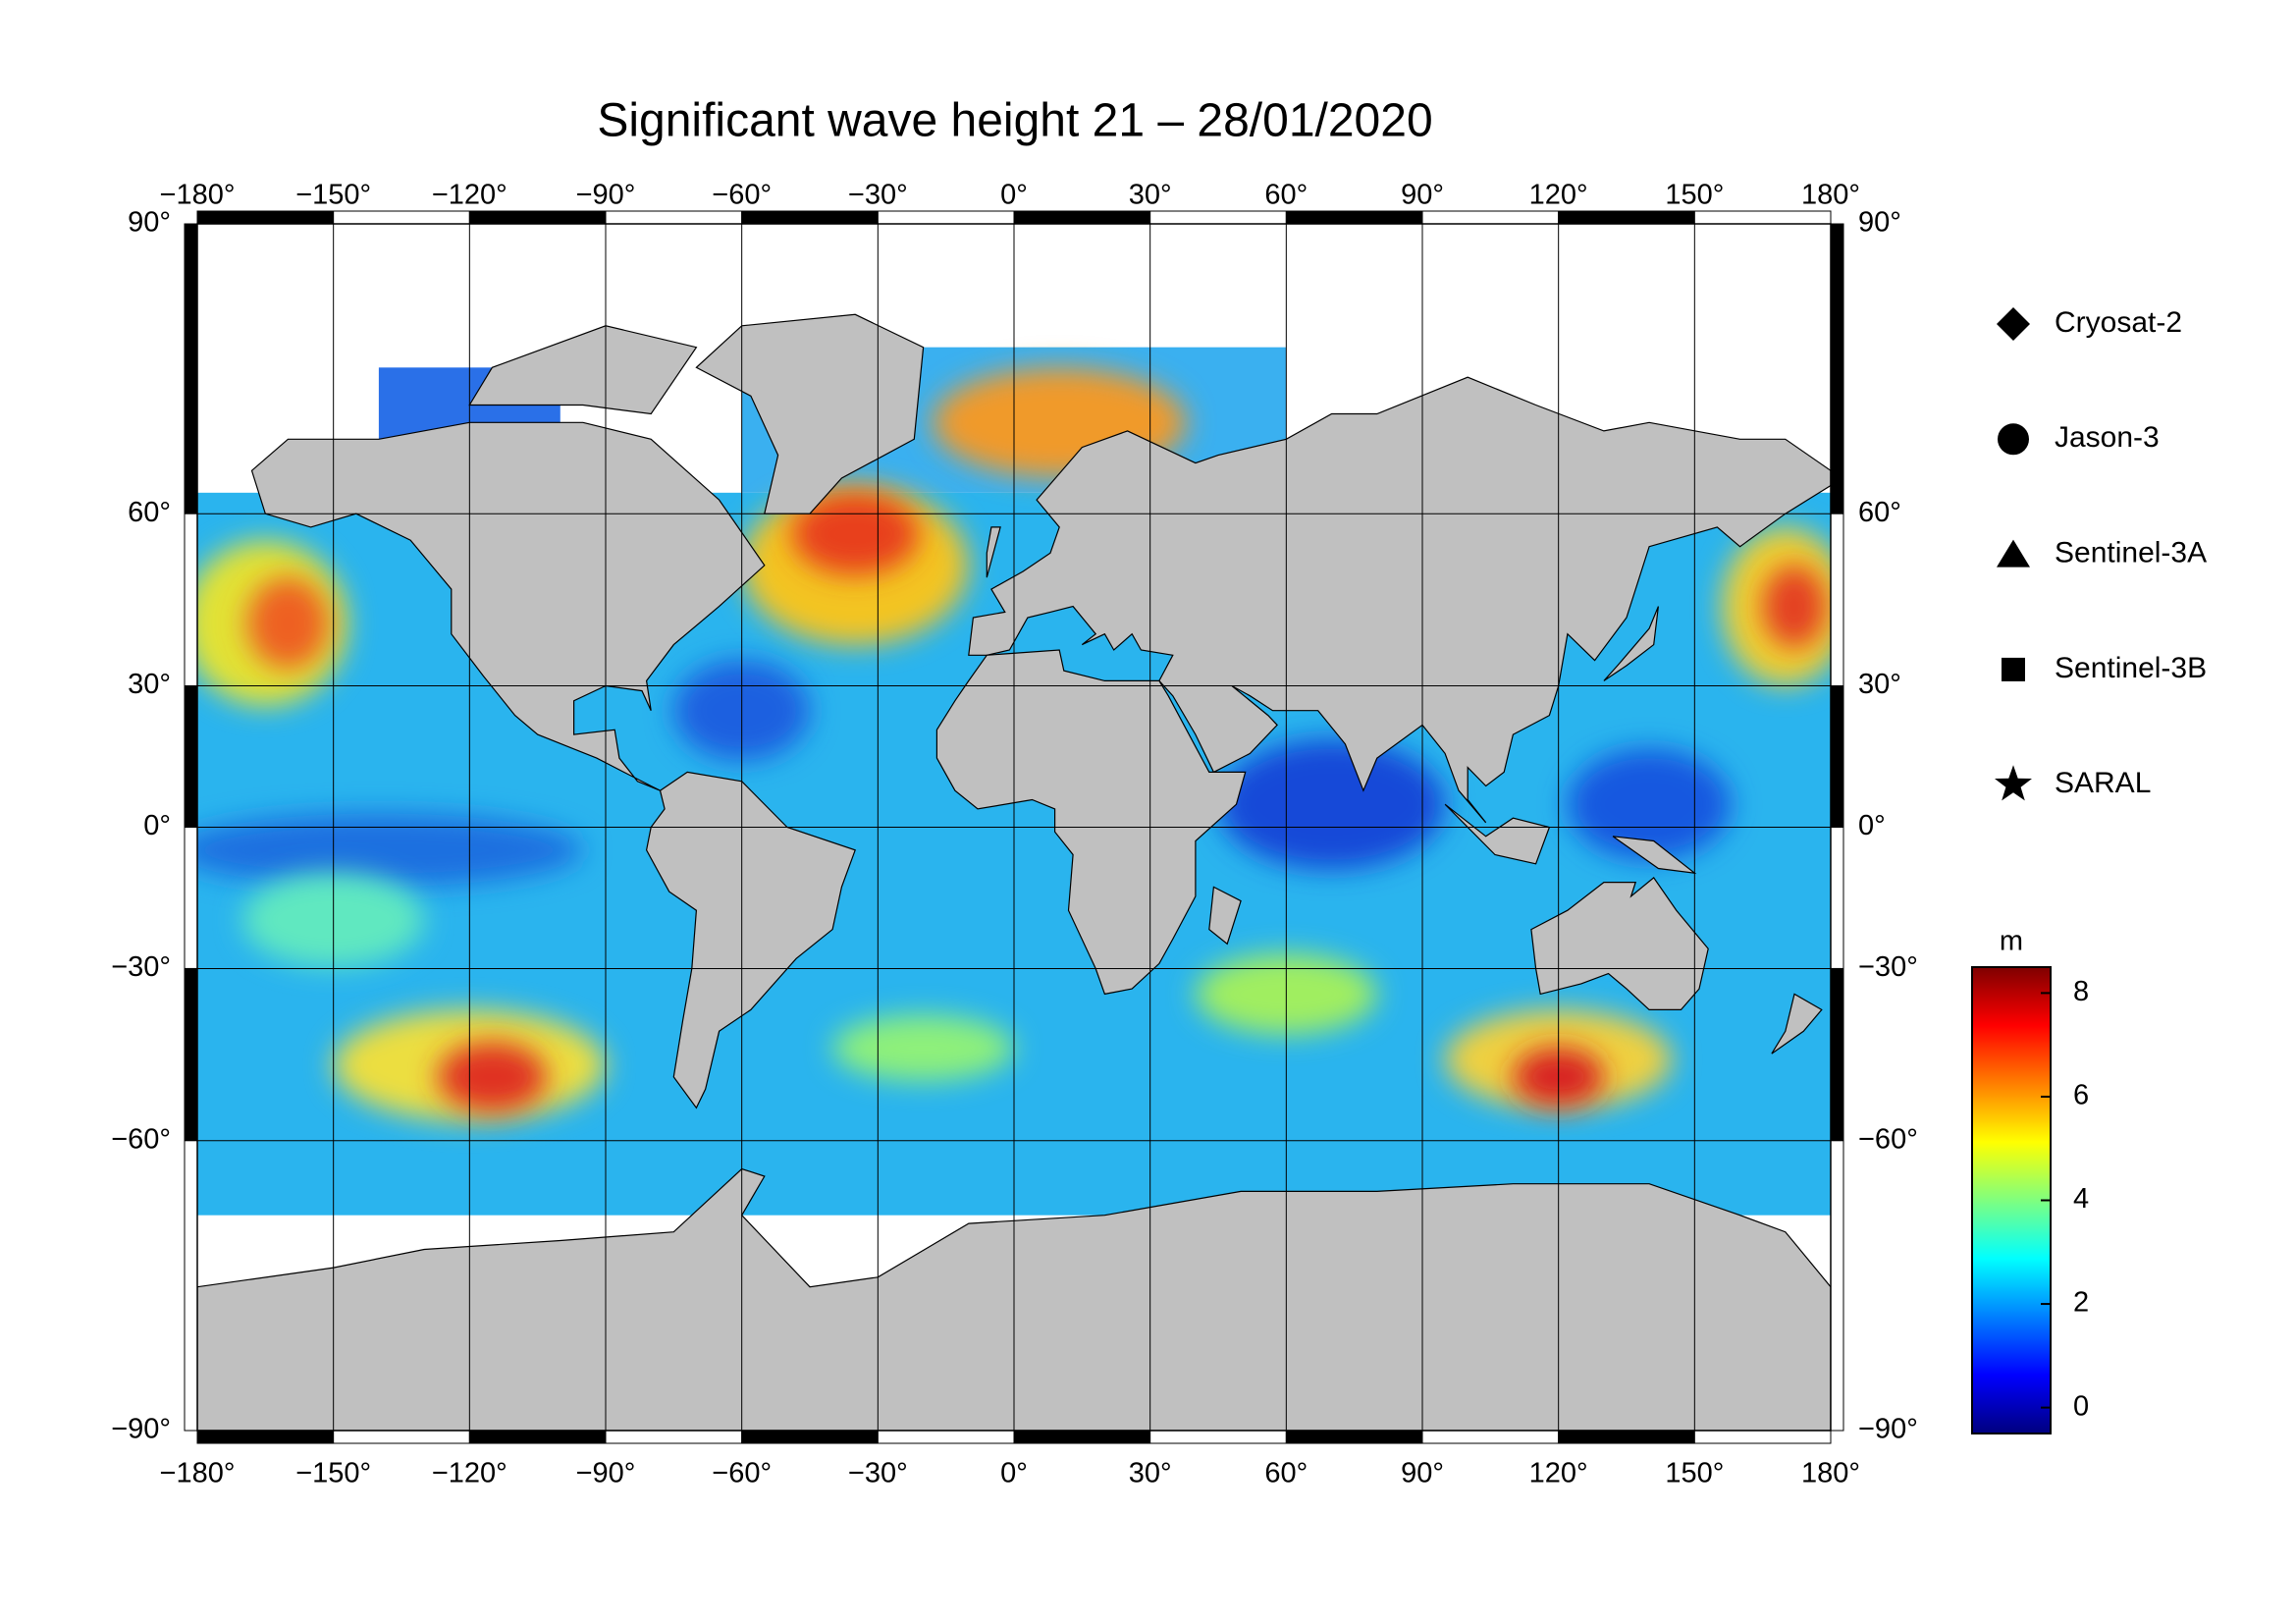 This screenshot has width=2296, height=1623. Describe the element at coordinates (1888, 967) in the screenshot. I see `lat-tick-label: −30°` at that location.